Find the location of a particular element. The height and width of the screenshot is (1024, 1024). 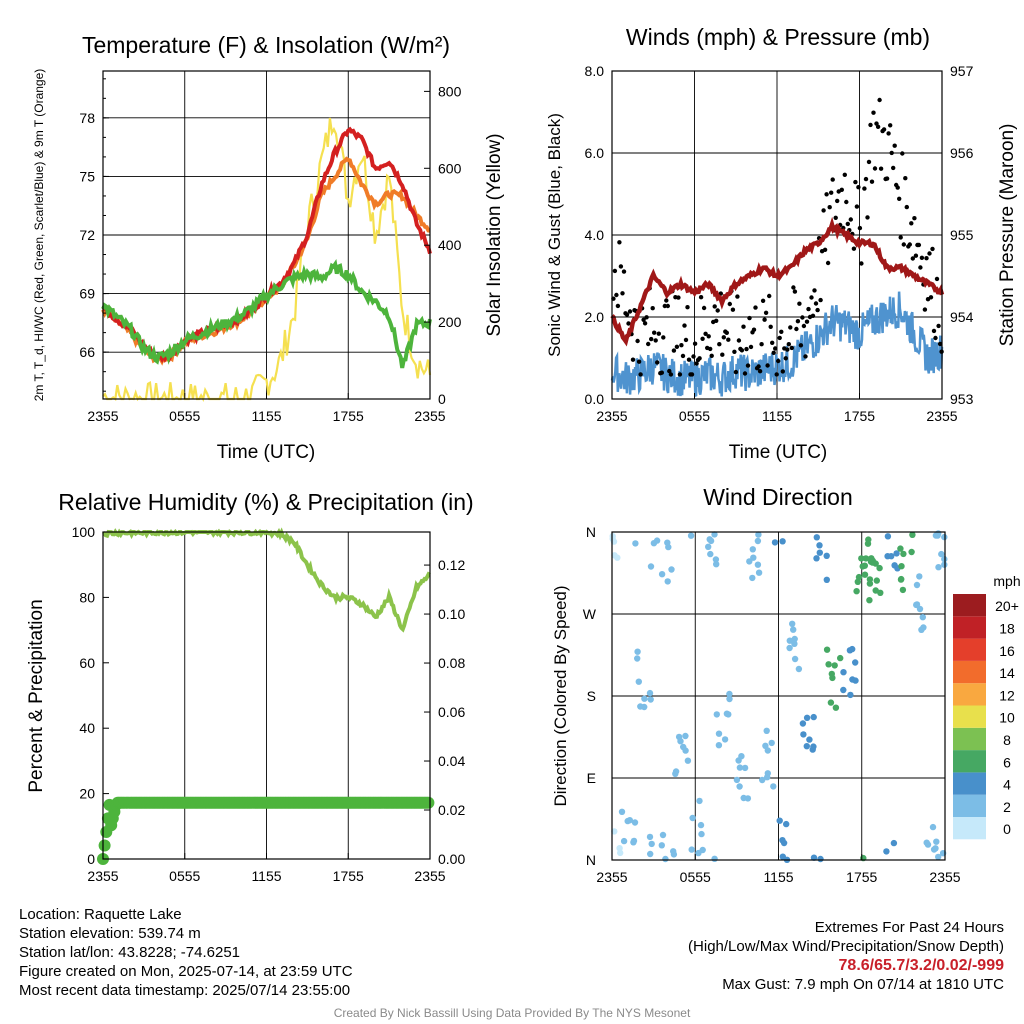

extremes-heading: Extremes For Past 24 Hours is located at coordinates (909, 927).